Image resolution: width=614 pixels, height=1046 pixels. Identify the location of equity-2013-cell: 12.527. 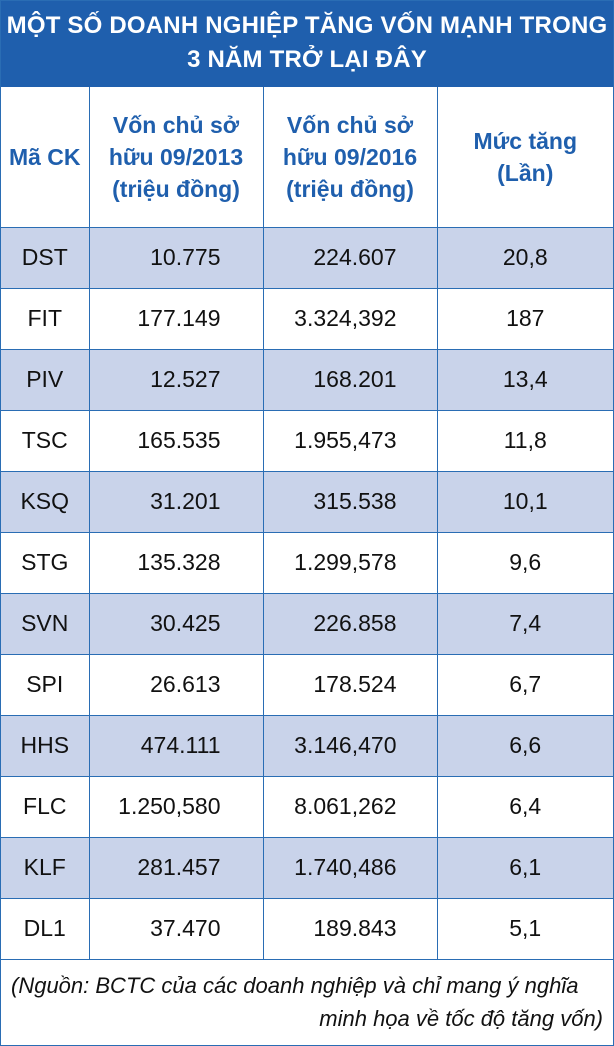
(176, 380).